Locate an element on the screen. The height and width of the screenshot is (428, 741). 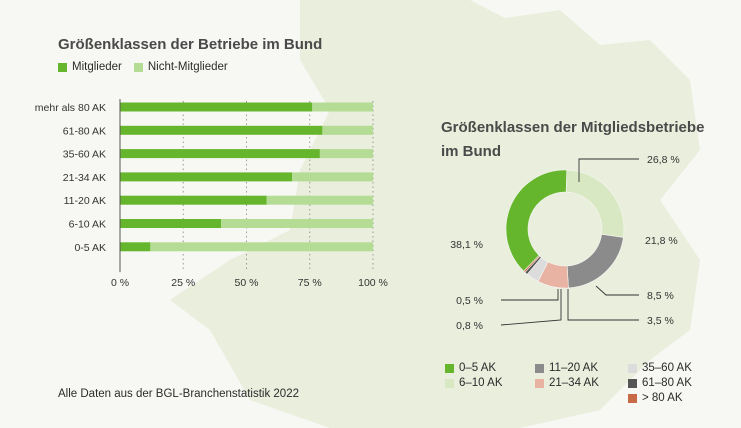
slice-value-label: 38,1 % is located at coordinates (466, 245).